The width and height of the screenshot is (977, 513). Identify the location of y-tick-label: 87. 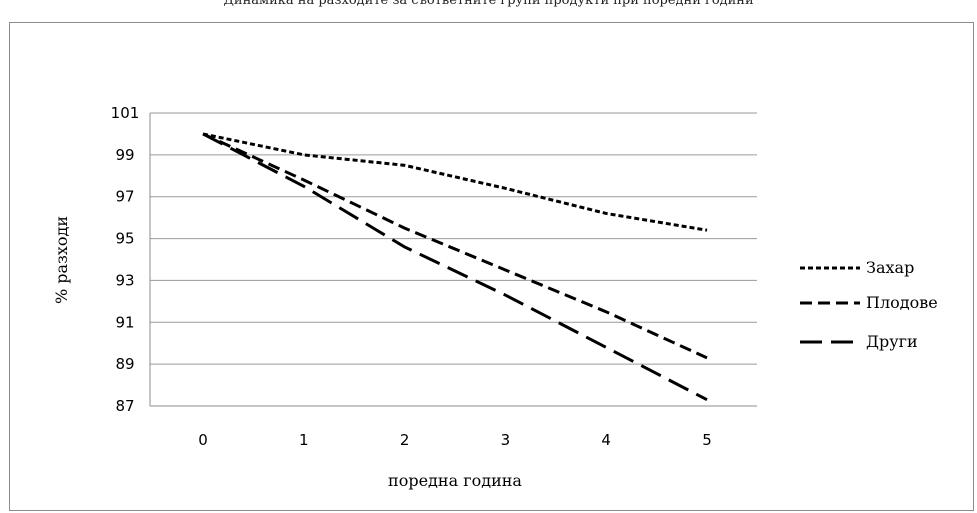
(124, 406).